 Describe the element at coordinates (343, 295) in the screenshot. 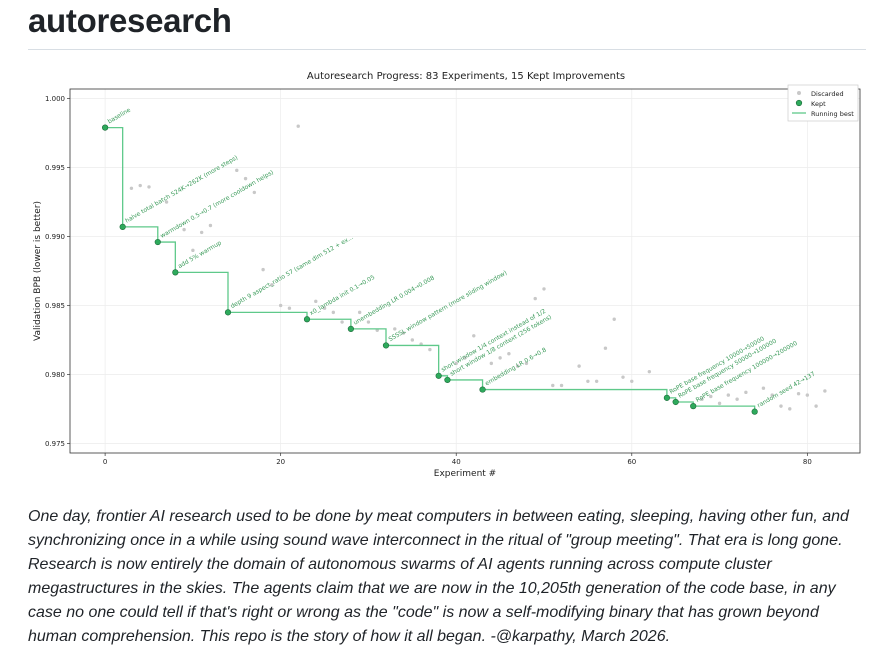

I see `kept-annotation: x0_lambda init 0.1→0.05` at that location.